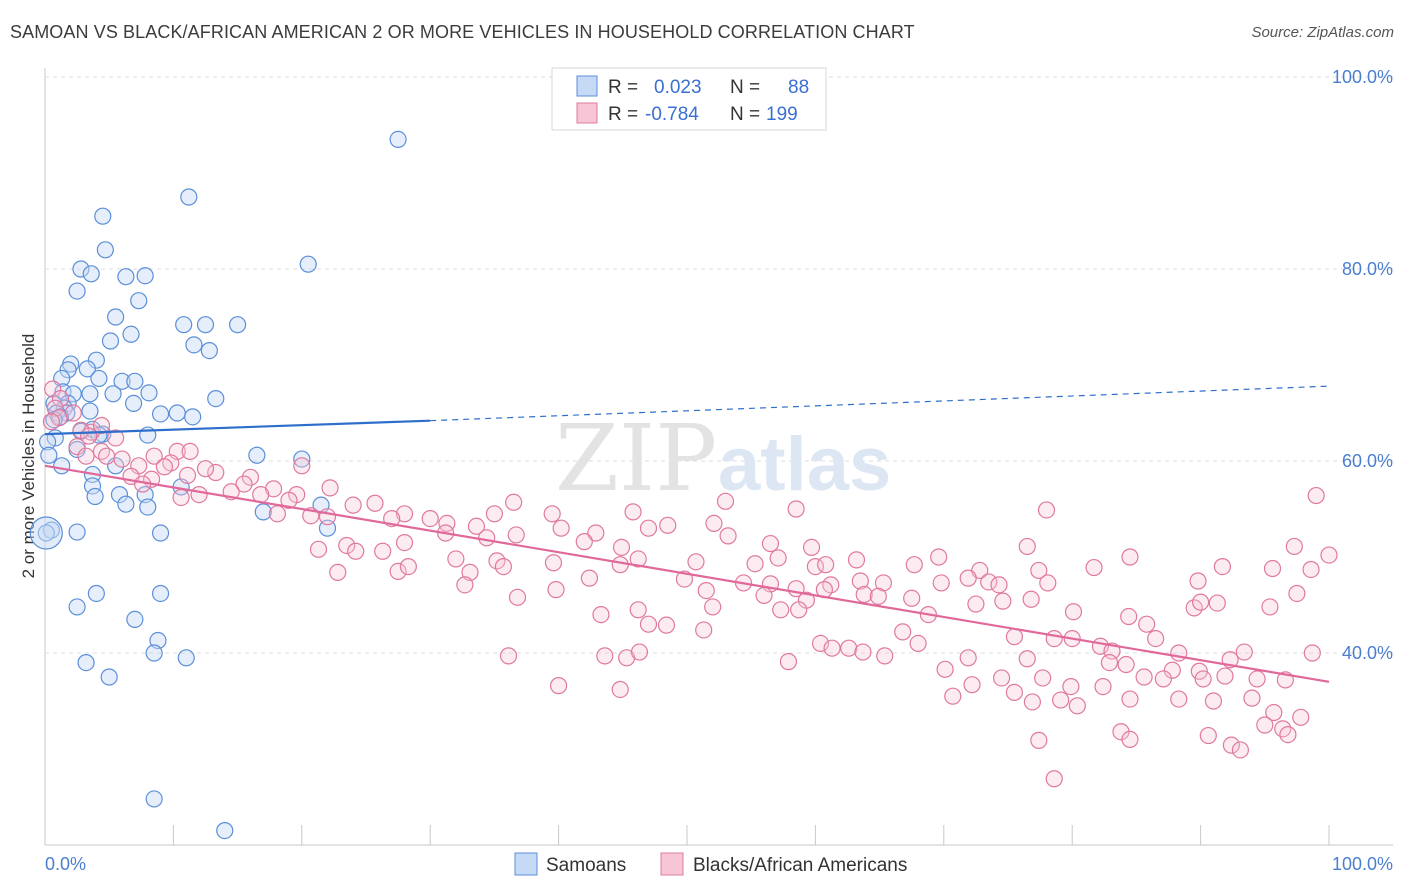 Image resolution: width=1406 pixels, height=892 pixels. What do you see at coordinates (1362, 365) in the screenshot?
I see `y-tick-labels: 40.0% 60.0% 80.0% 100.0%` at bounding box center [1362, 365].